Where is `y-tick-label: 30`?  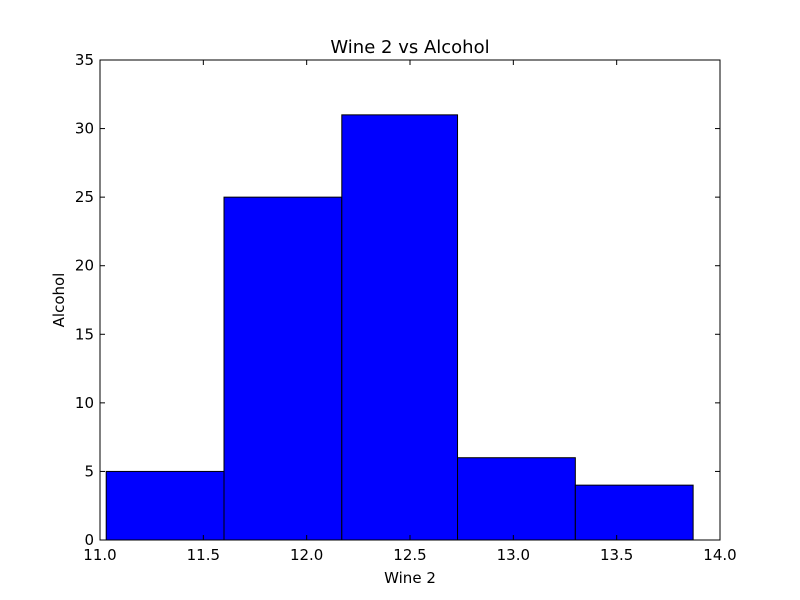 y-tick-label: 30 is located at coordinates (84, 129).